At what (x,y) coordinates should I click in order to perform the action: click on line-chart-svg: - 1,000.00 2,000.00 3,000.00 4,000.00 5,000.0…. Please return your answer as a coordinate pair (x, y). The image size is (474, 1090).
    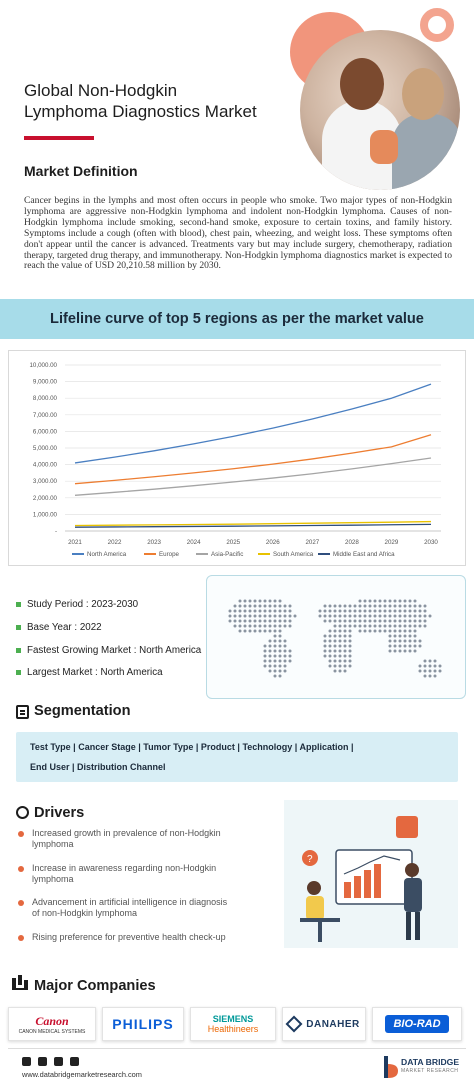
    Looking at the image, I should click on (235, 454).